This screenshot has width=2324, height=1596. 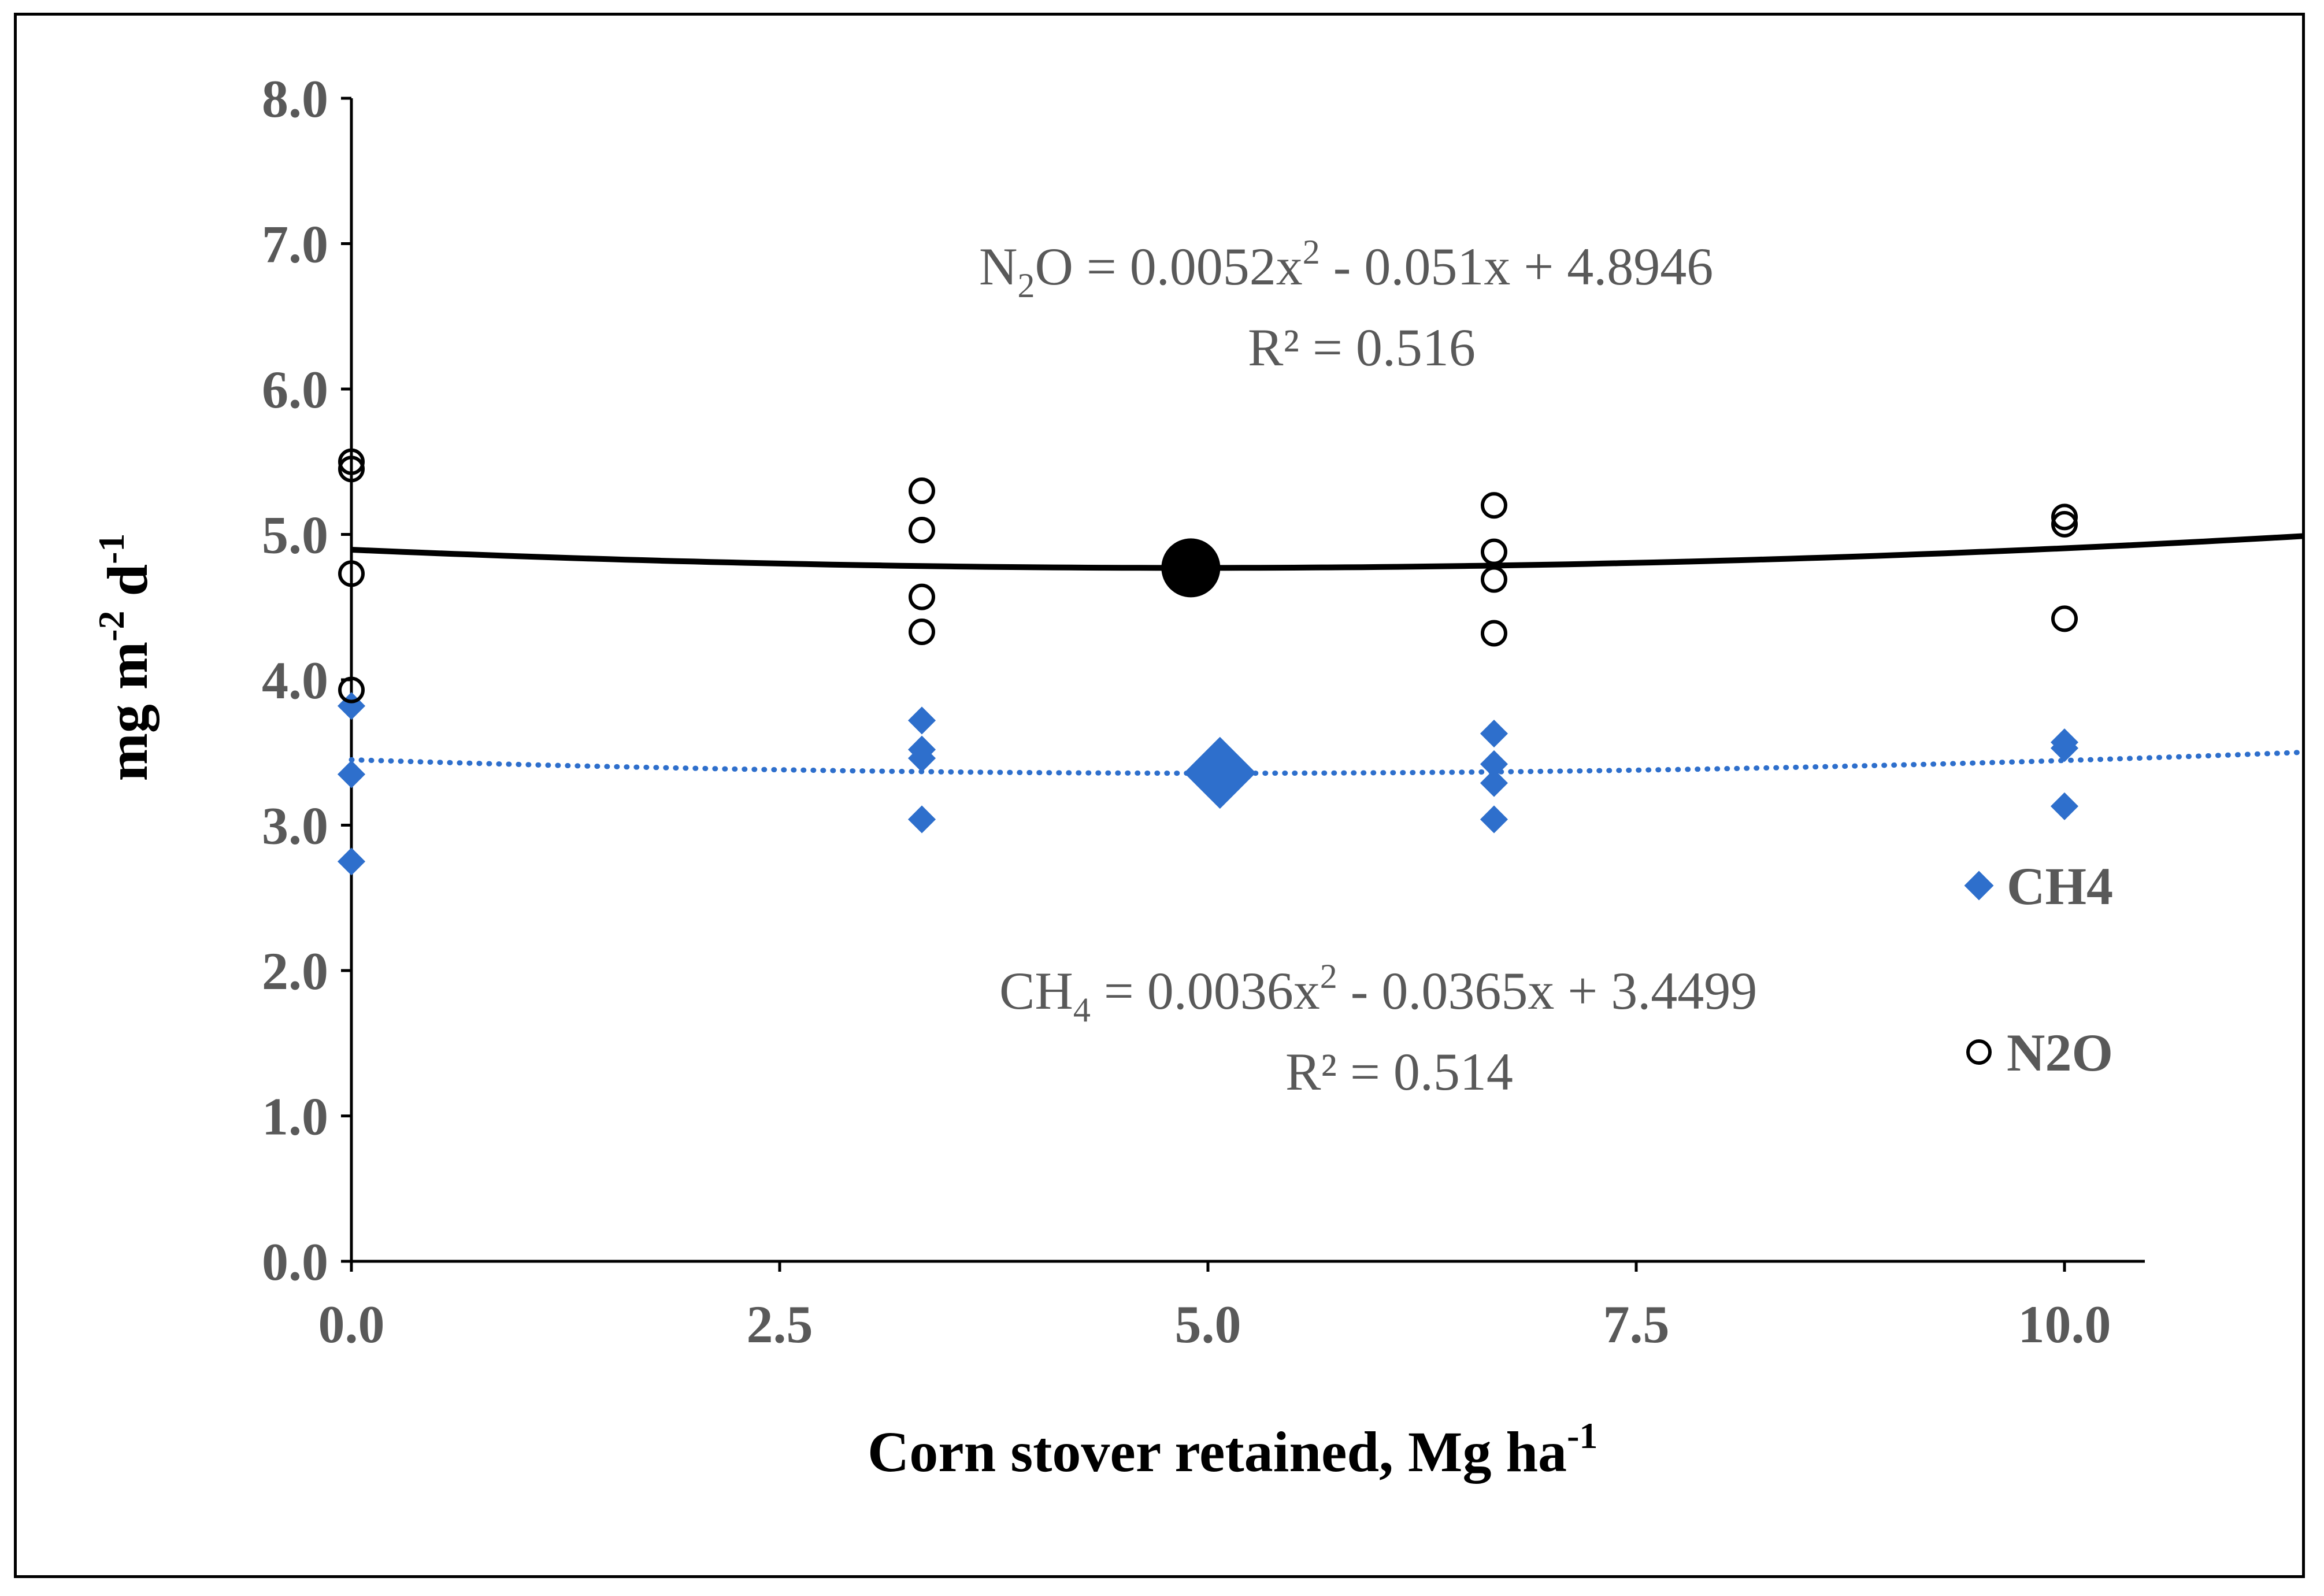 I want to click on ch4-equation-superscript: 2, so click(x=1328, y=976).